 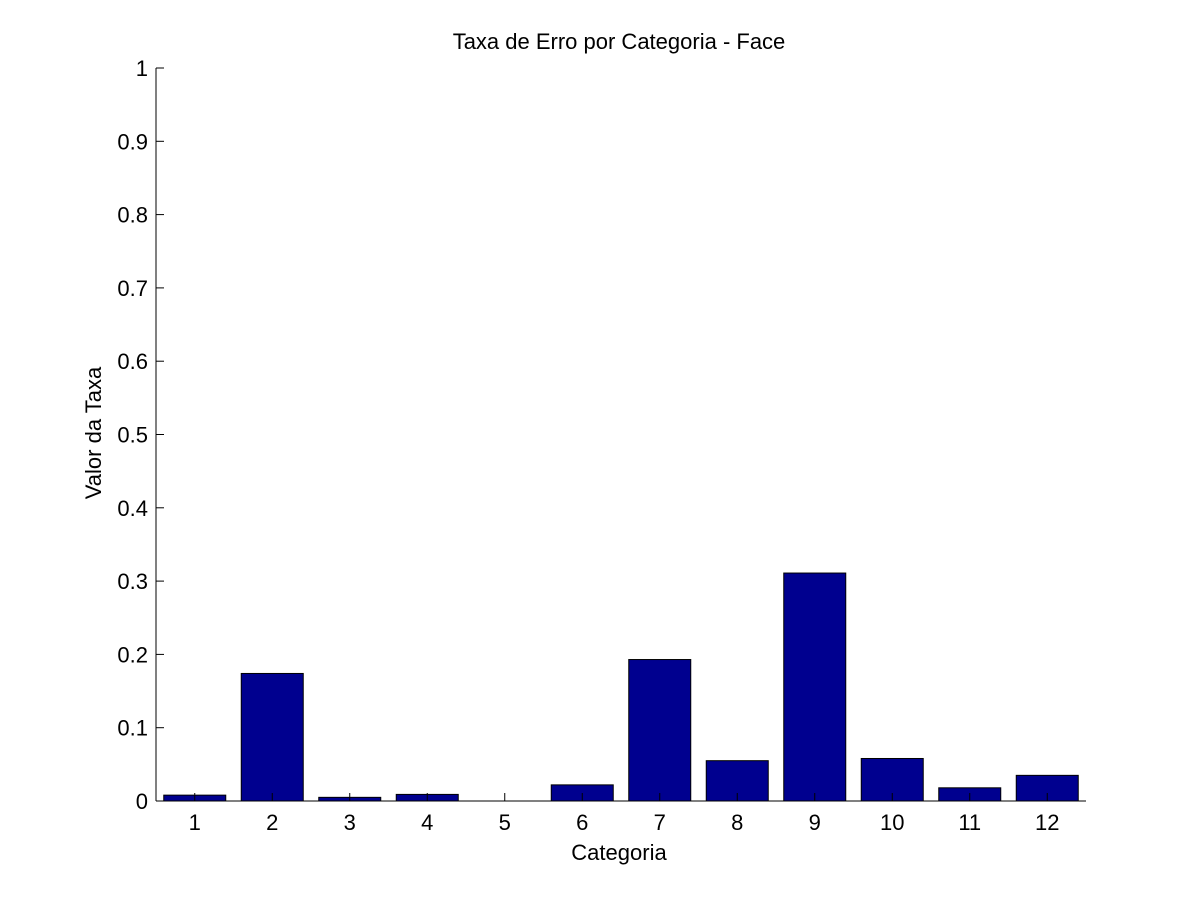 I want to click on y-tick-label: 0.2, so click(x=132, y=654).